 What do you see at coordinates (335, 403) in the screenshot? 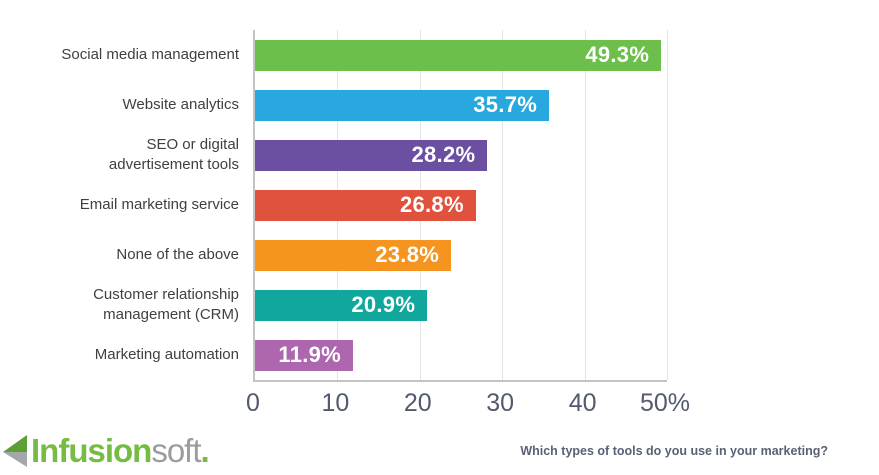
I see `x-tick-label: 10` at bounding box center [335, 403].